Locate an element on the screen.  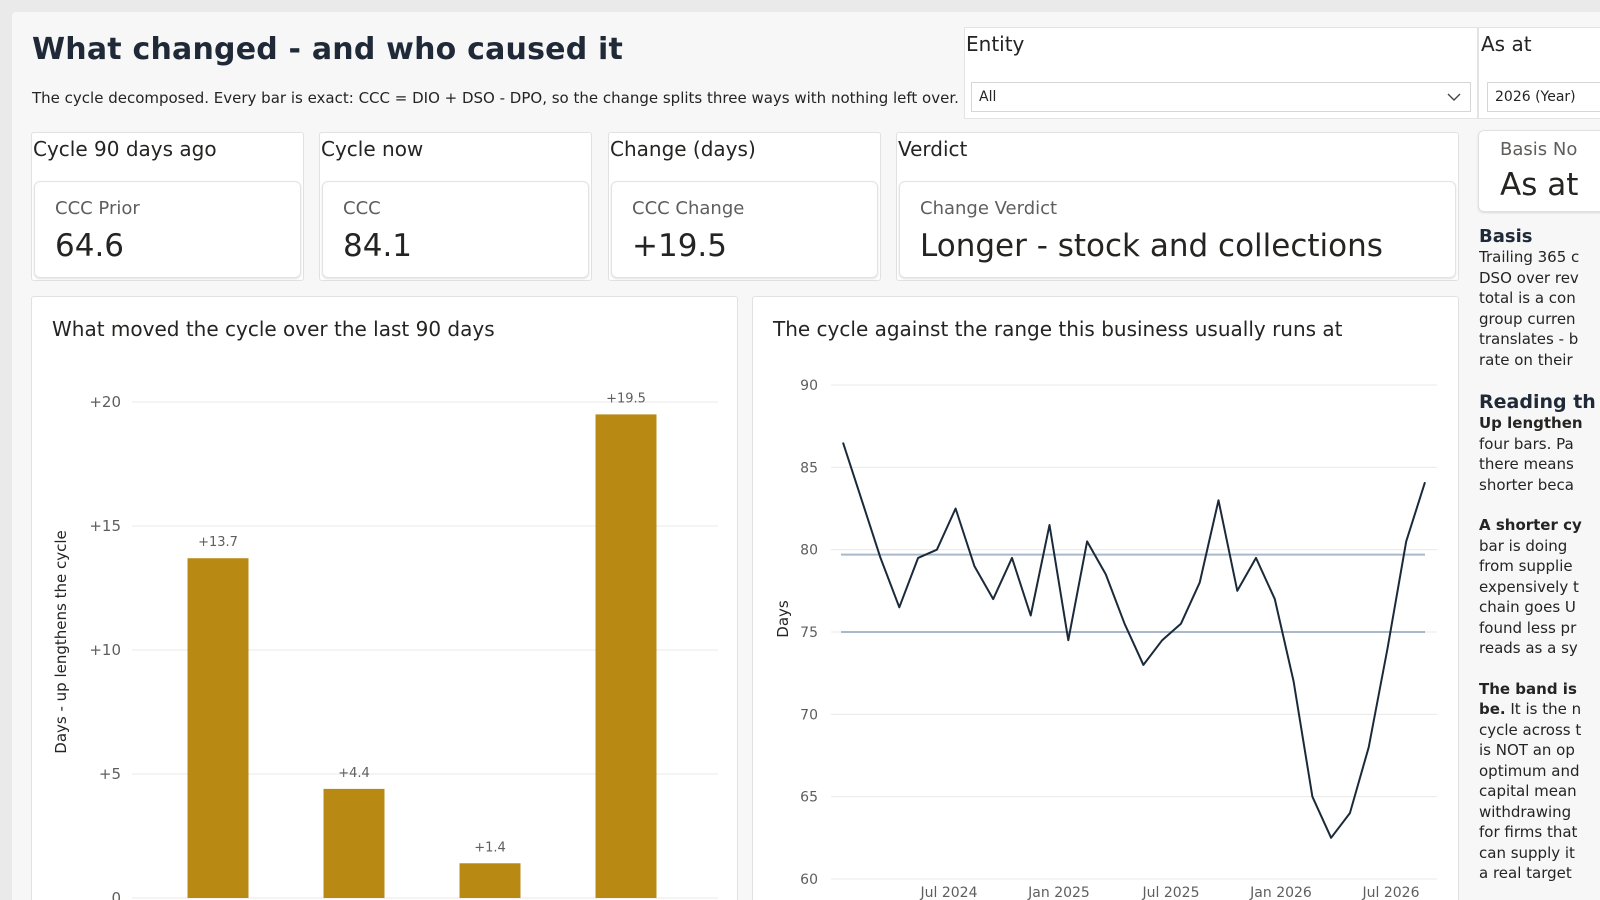
kpi-card-label: CCC is located at coordinates (362, 208).